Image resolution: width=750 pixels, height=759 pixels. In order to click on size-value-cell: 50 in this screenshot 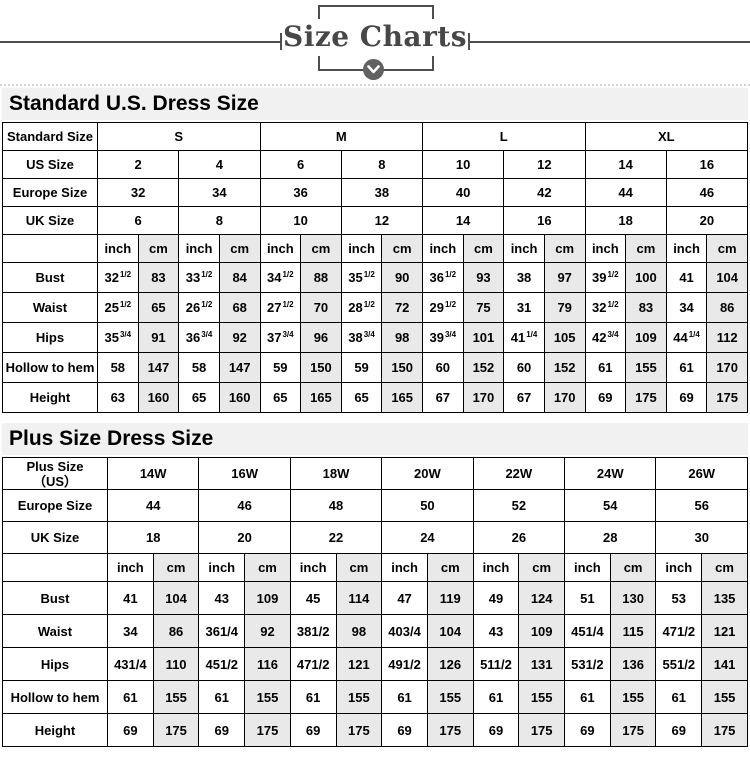, I will do `click(427, 505)`.